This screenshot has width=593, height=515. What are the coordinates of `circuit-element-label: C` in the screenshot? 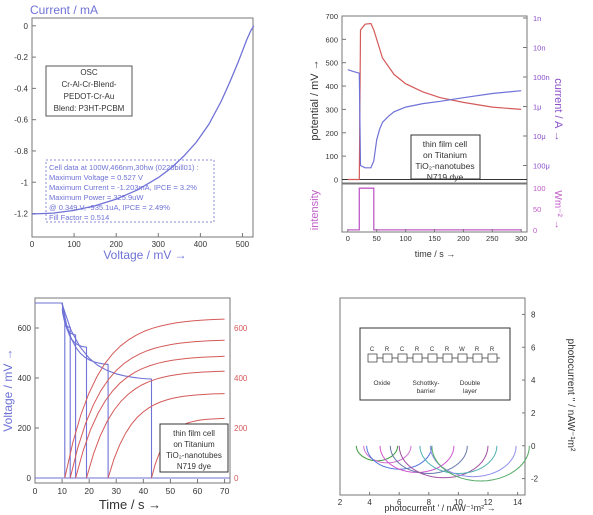 It's located at (372, 350).